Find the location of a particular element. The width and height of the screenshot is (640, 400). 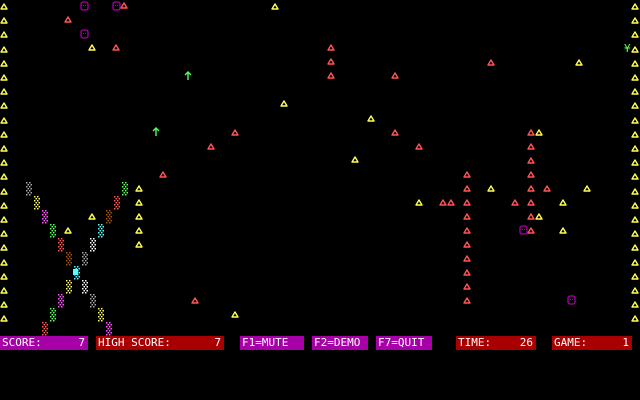

mute-key-button: F1=MUTE is located at coordinates (272, 343).